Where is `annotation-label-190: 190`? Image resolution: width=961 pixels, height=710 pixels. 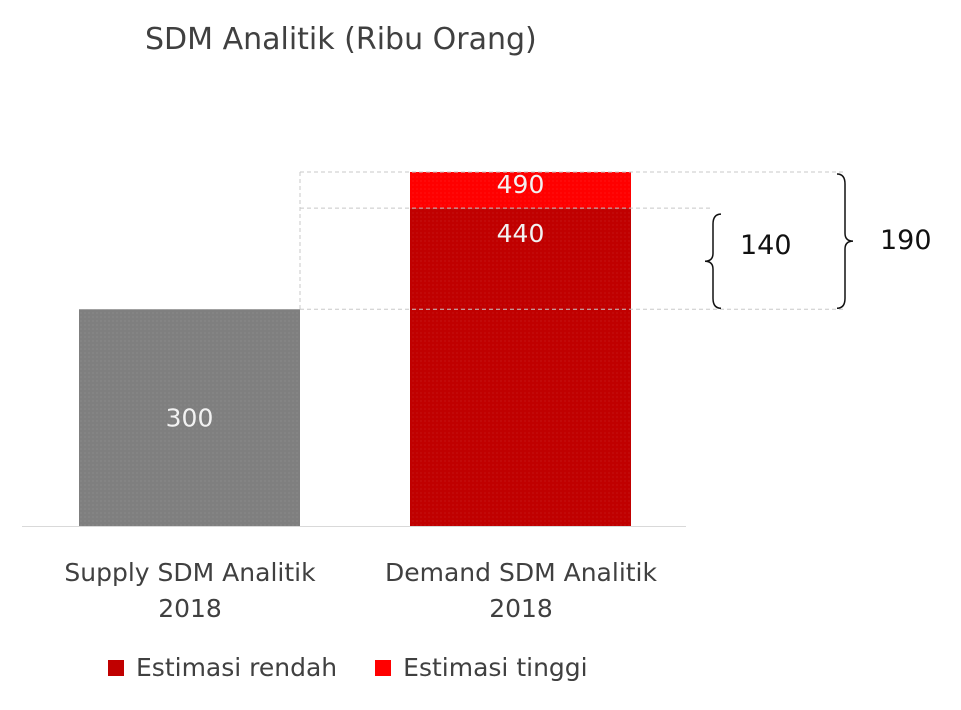 annotation-label-190: 190 is located at coordinates (906, 240).